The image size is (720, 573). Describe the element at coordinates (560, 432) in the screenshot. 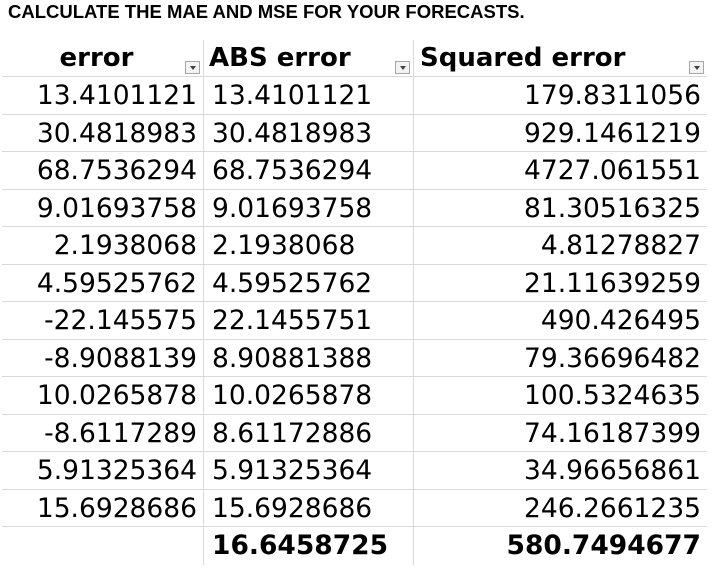

I see `table-cell: 74.16187399` at that location.